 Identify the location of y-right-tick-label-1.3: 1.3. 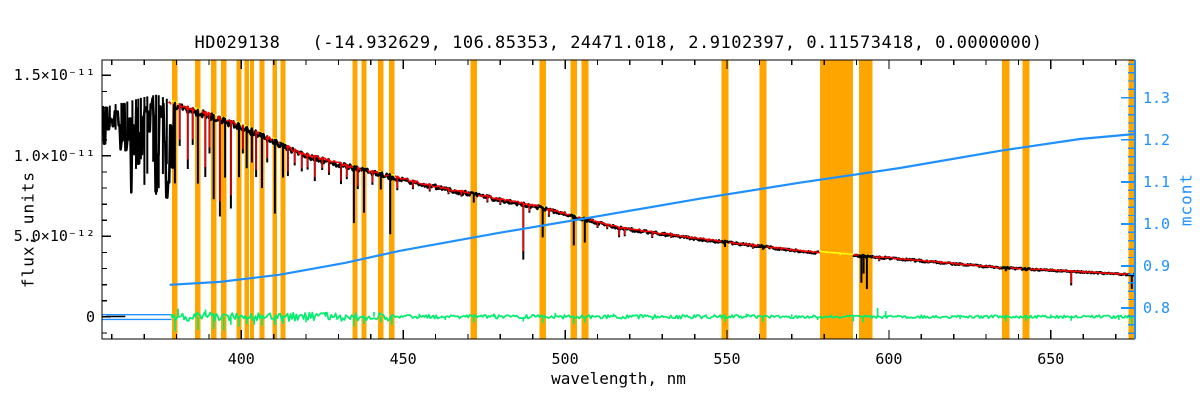
(1157, 97).